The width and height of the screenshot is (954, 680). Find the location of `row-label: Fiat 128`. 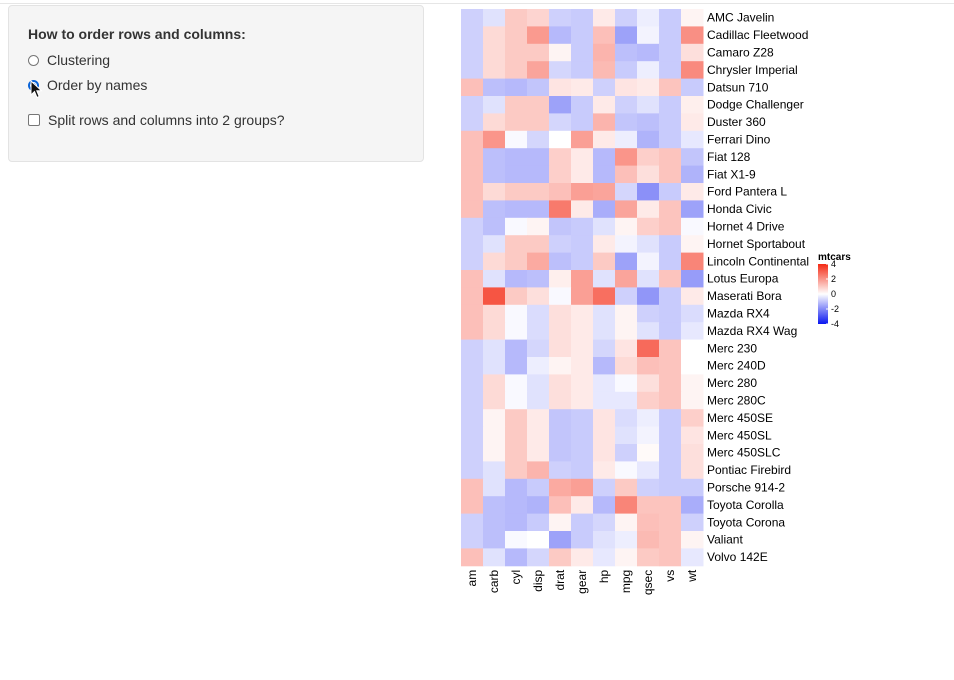

row-label: Fiat 128 is located at coordinates (729, 157).